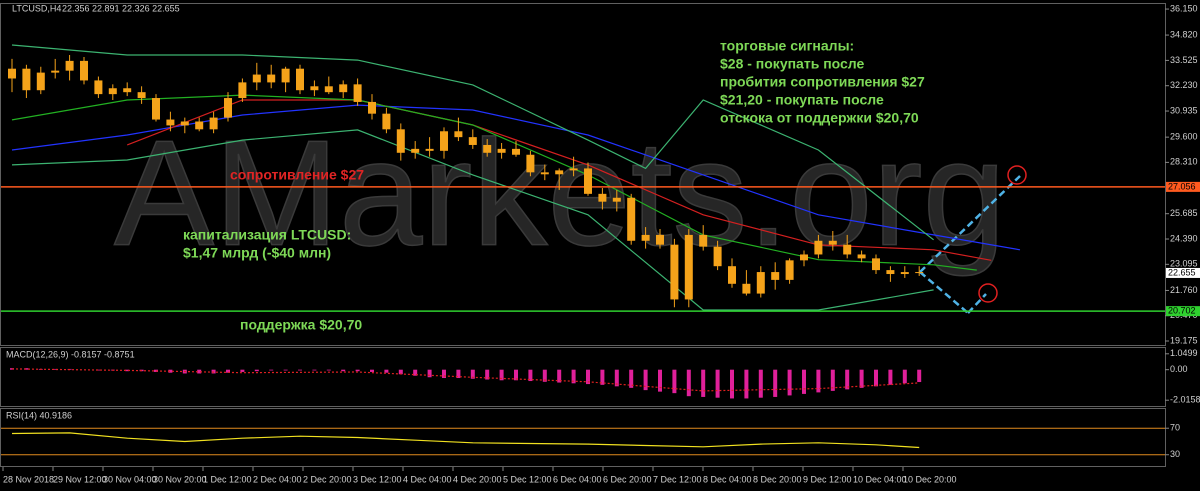 This screenshot has height=491, width=1200. Describe the element at coordinates (267, 235) in the screenshot. I see `annotation: капитализация LTCUSD:` at that location.